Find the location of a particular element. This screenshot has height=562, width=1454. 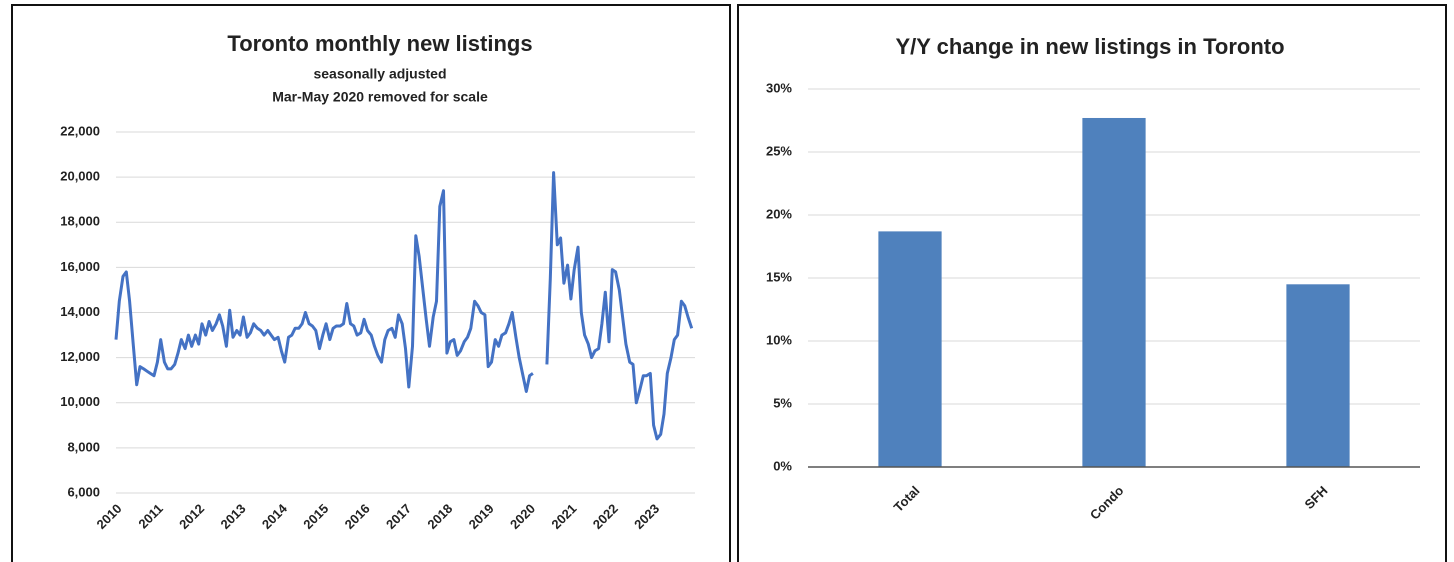

x-tick-label: 2023 is located at coordinates (646, 516).